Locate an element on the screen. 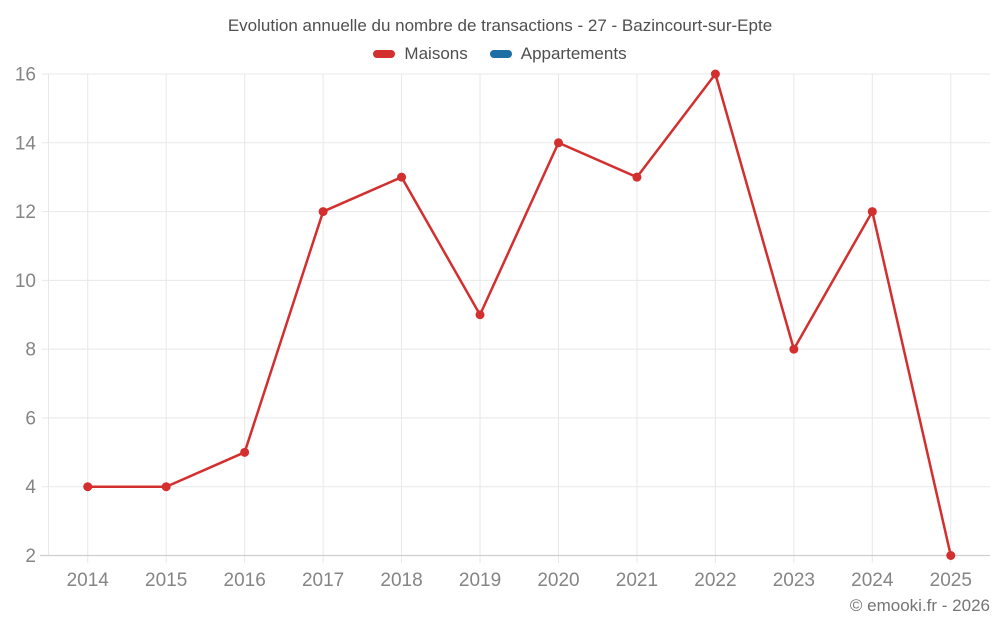  legend-item-maisons: Maisons is located at coordinates (420, 54).